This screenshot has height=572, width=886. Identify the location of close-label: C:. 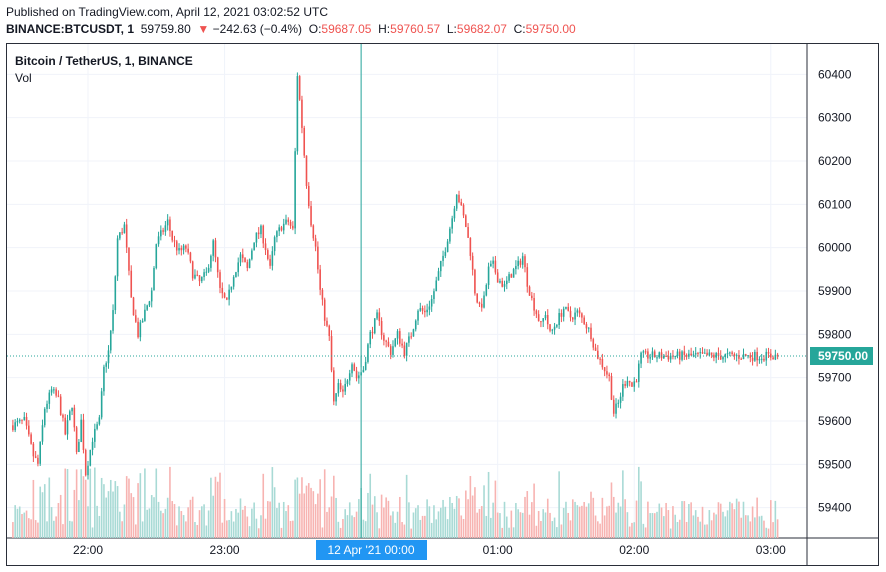
(519, 29).